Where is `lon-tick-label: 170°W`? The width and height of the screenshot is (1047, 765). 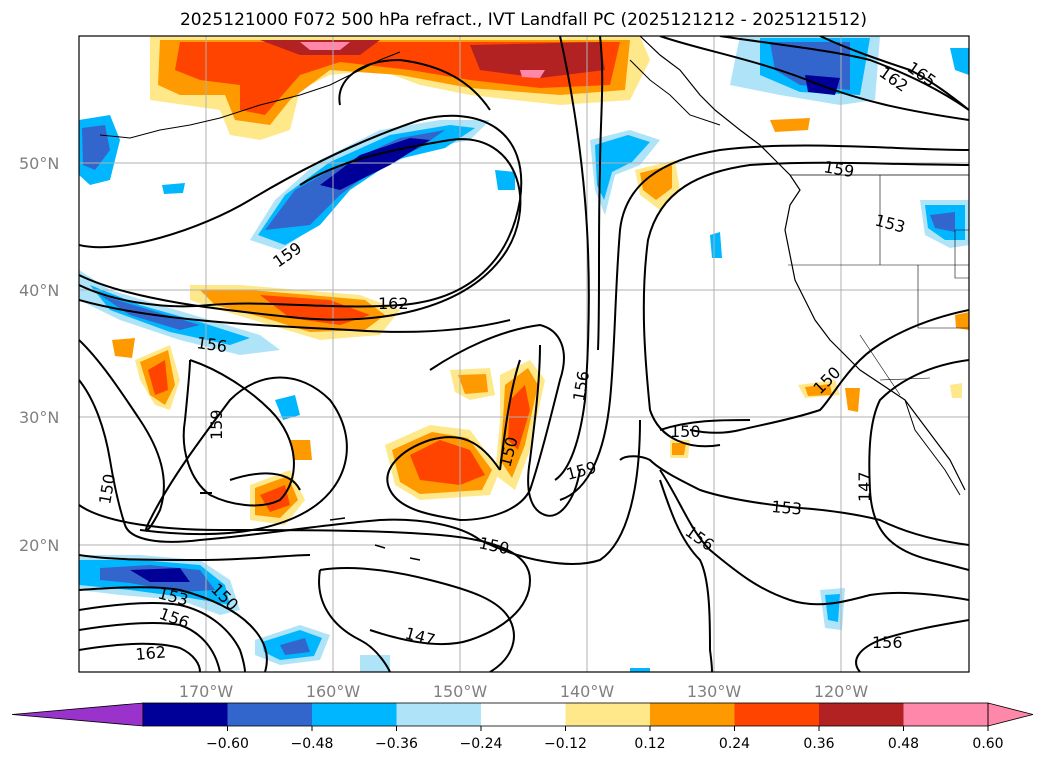 lon-tick-label: 170°W is located at coordinates (206, 691).